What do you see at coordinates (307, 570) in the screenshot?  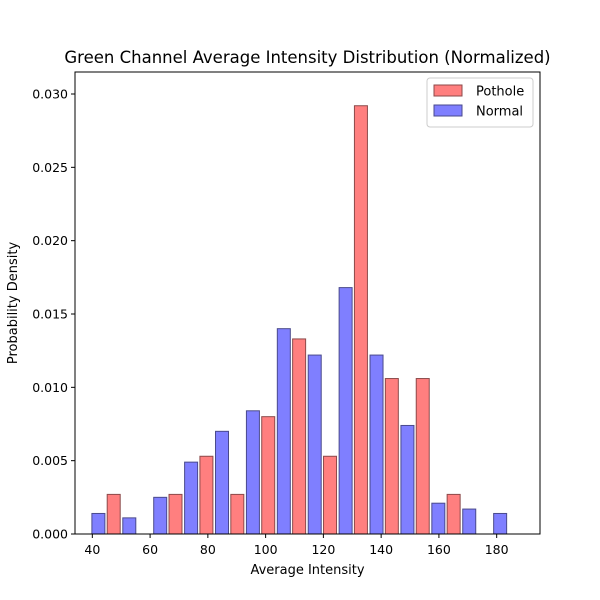 I see `x-axis-label: Average Intensity` at bounding box center [307, 570].